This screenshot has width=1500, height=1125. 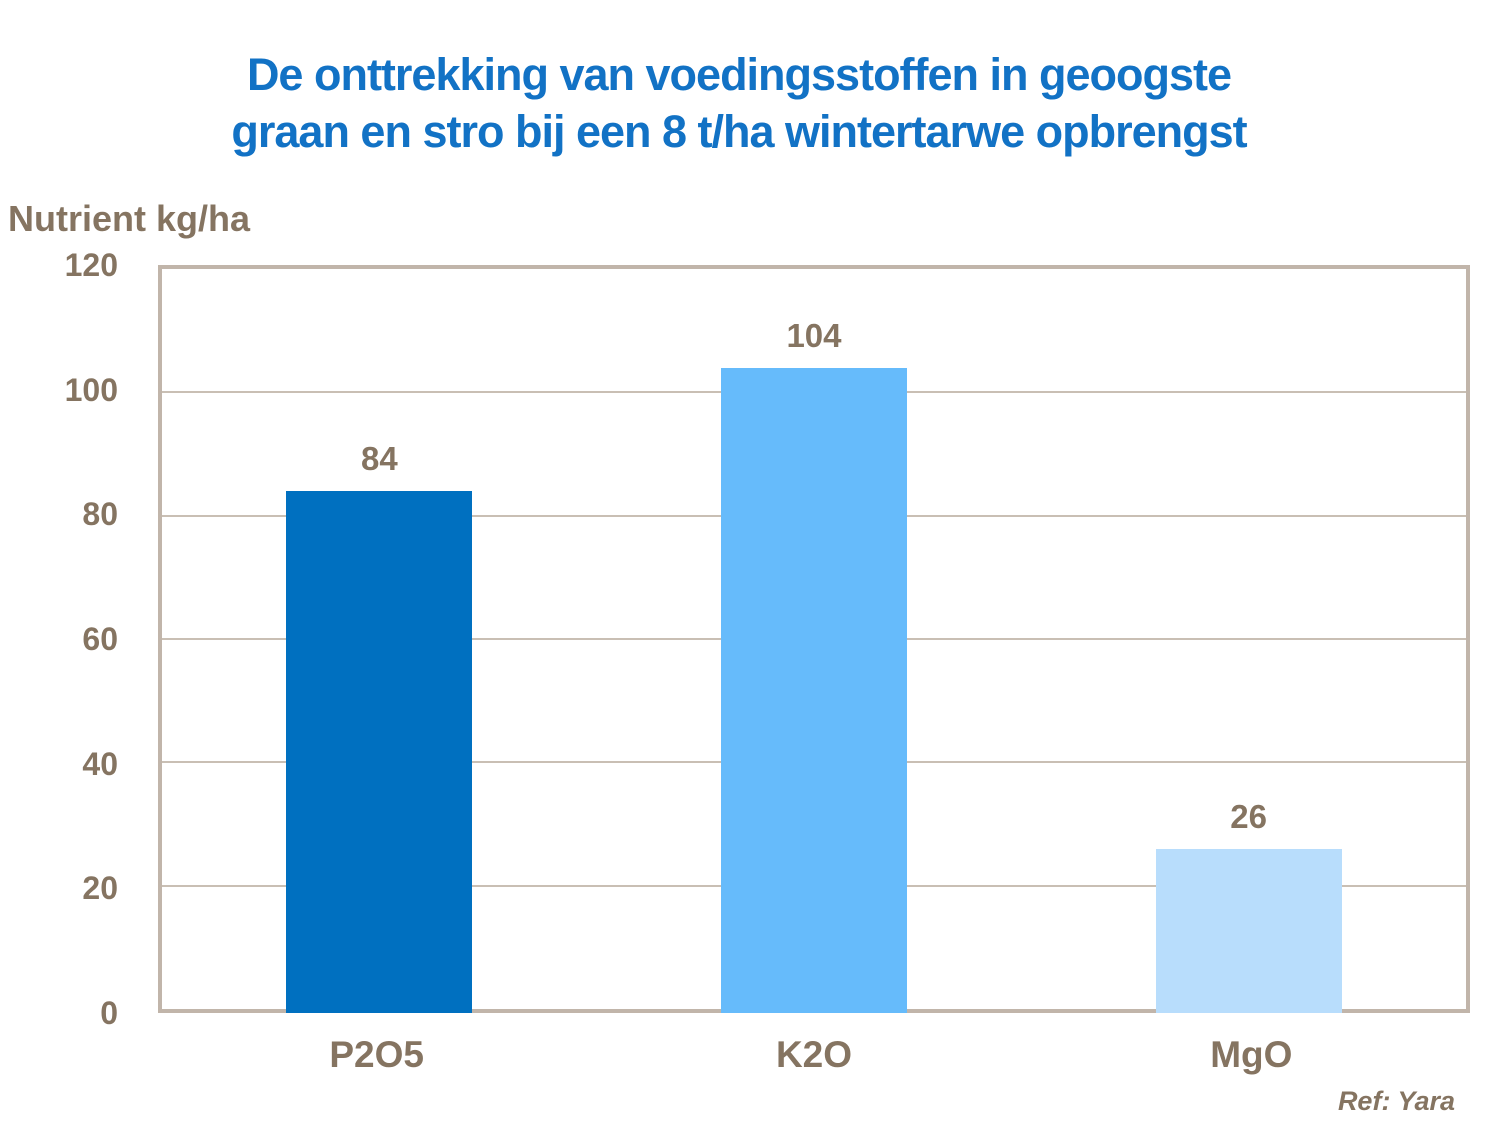 I want to click on x-axis-label-mgo: MgO, so click(x=1251, y=1054).